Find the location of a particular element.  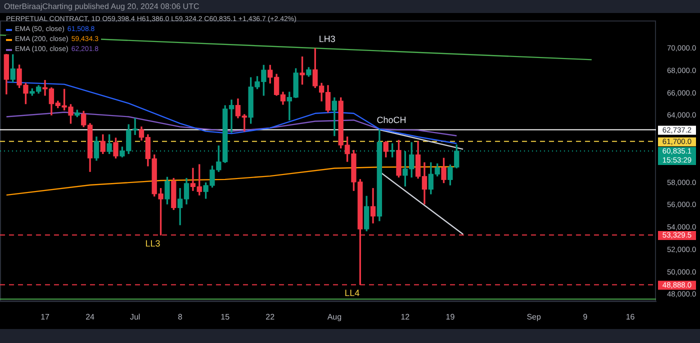

x-tick-label: 24 is located at coordinates (91, 317).